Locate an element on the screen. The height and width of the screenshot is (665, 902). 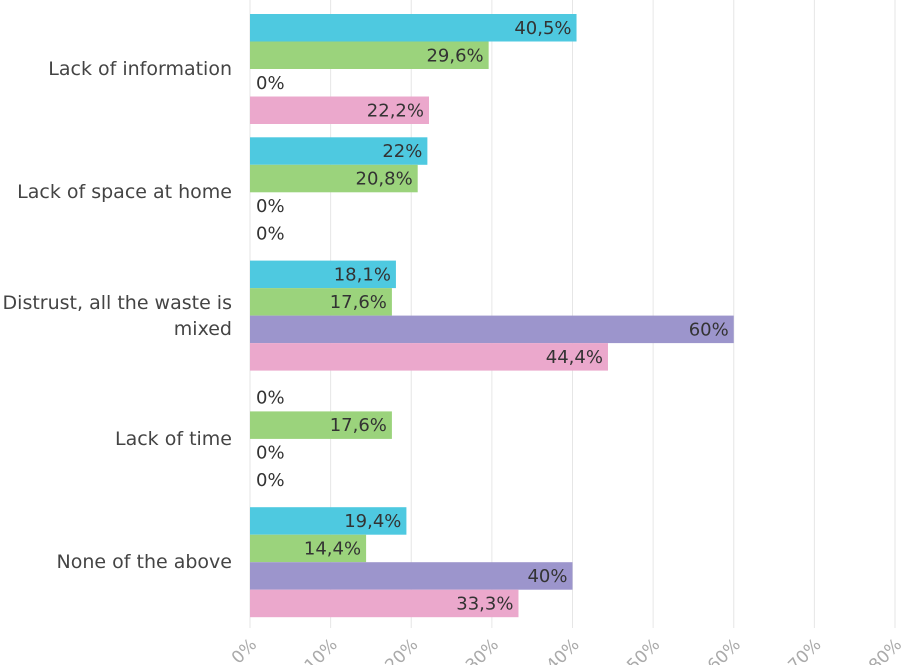
x-tick-label: 20% is located at coordinates (401, 650).